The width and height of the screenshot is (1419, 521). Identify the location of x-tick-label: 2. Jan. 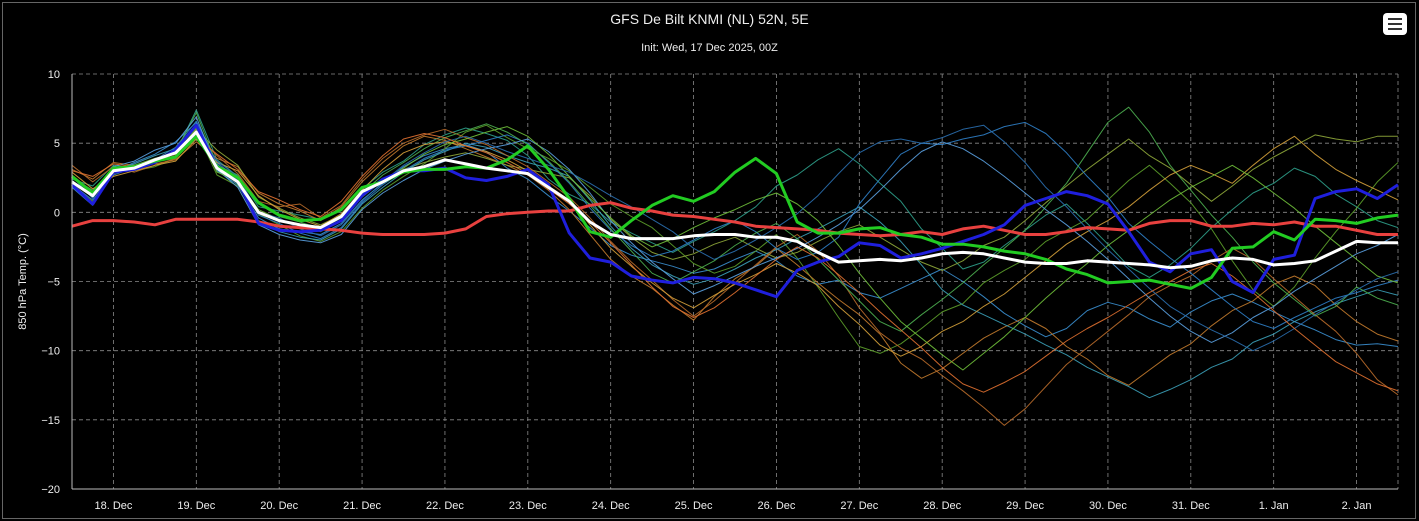
(1357, 506).